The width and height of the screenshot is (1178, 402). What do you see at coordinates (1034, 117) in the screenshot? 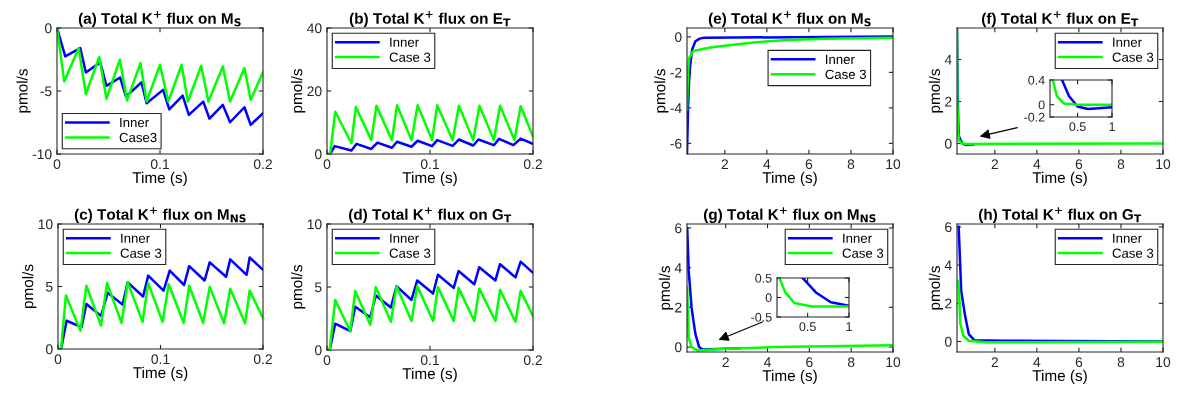
I see `y-tick-label: -0.2` at bounding box center [1034, 117].